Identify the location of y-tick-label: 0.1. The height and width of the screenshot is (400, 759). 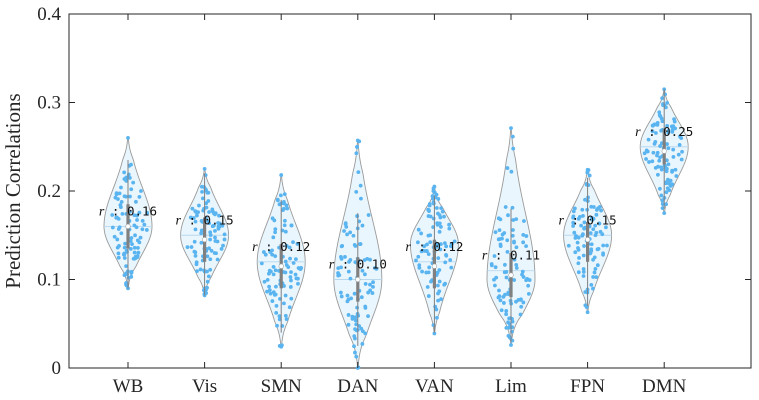
(49, 280).